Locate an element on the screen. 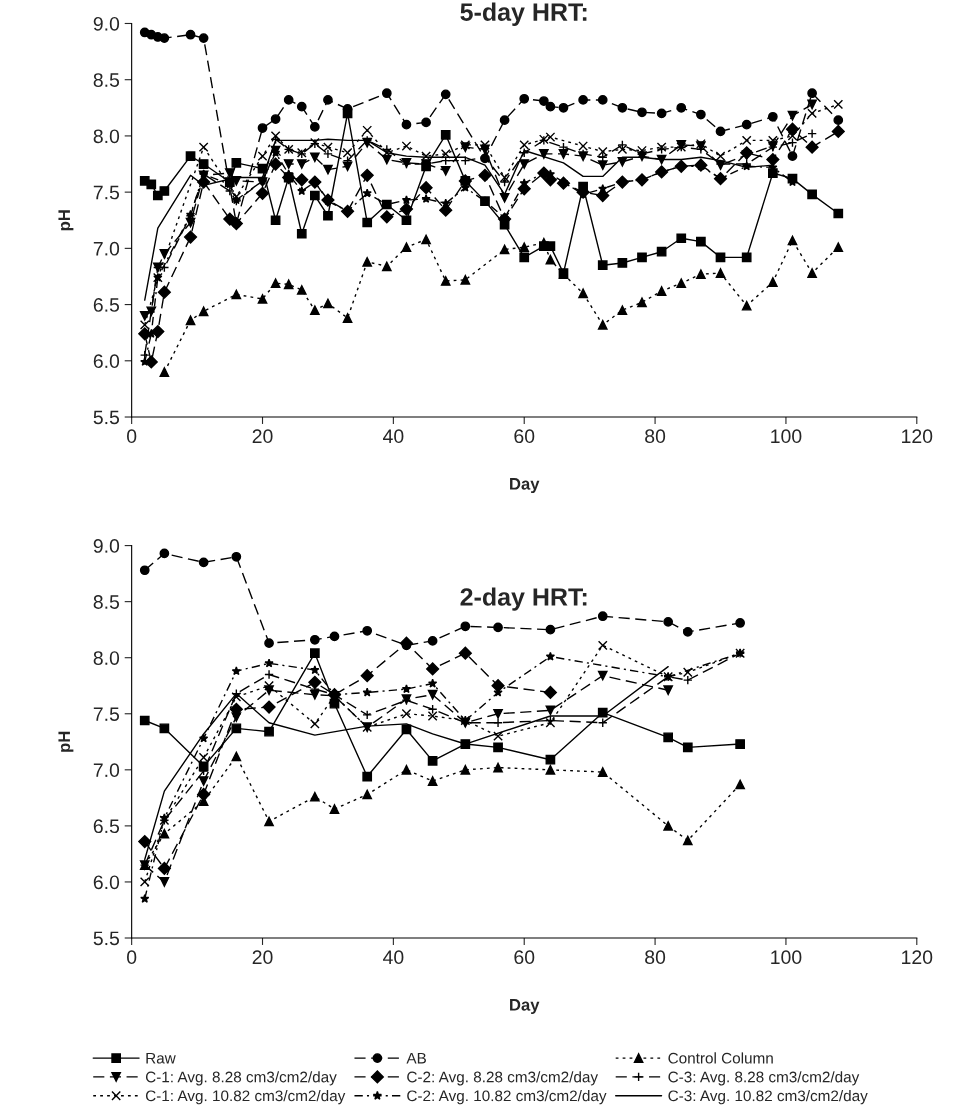 The height and width of the screenshot is (1118, 961). legend-label: AB is located at coordinates (416, 1058).